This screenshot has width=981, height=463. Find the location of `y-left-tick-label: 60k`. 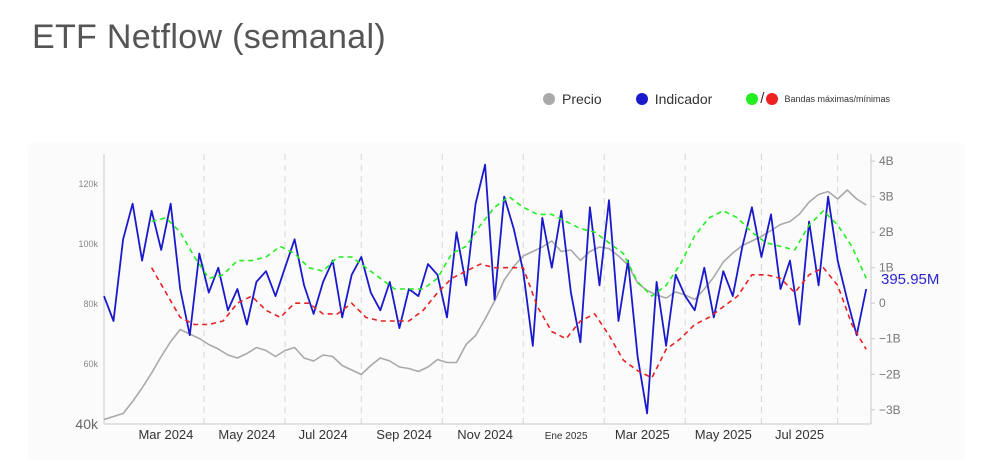

y-left-tick-label: 60k is located at coordinates (90, 364).